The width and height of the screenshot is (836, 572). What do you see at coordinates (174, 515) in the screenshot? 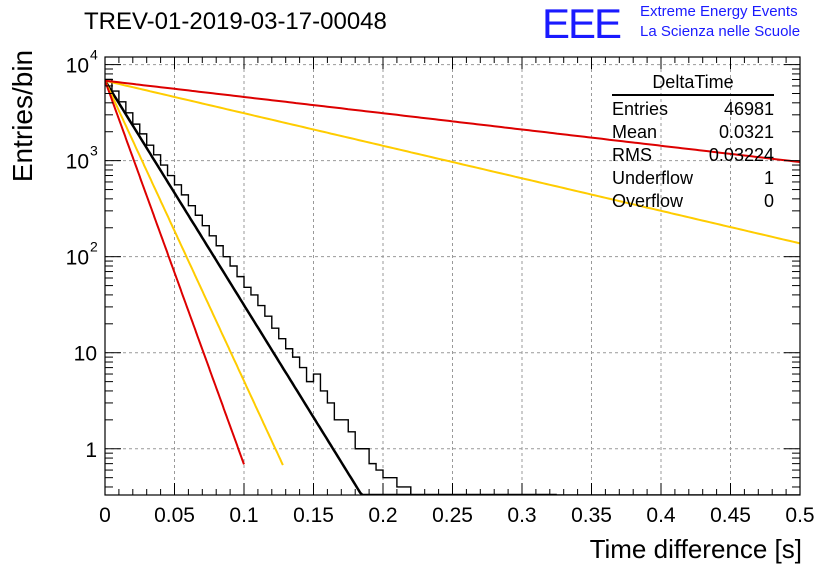
I see `x-tick-label: 0.05` at bounding box center [174, 515].